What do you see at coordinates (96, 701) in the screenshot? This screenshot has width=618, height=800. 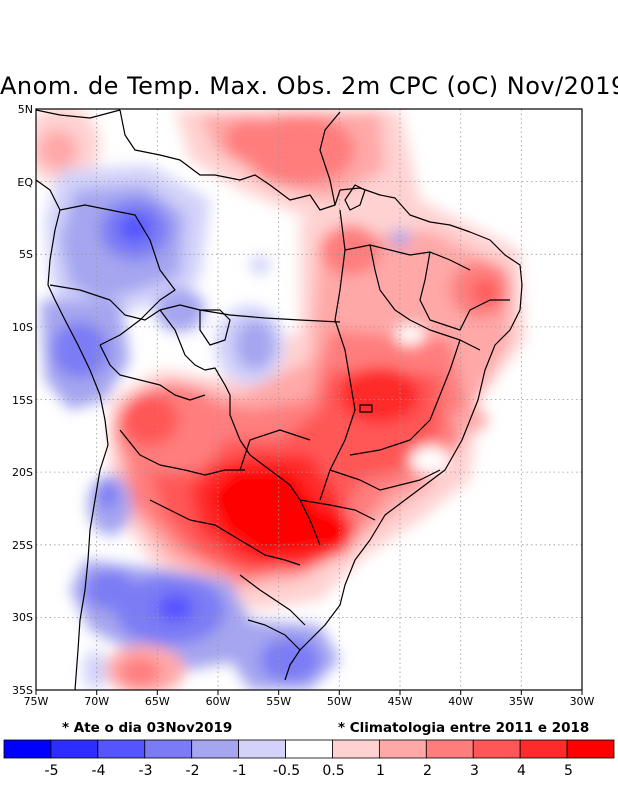 I see `lon-label: 70W` at bounding box center [96, 701].